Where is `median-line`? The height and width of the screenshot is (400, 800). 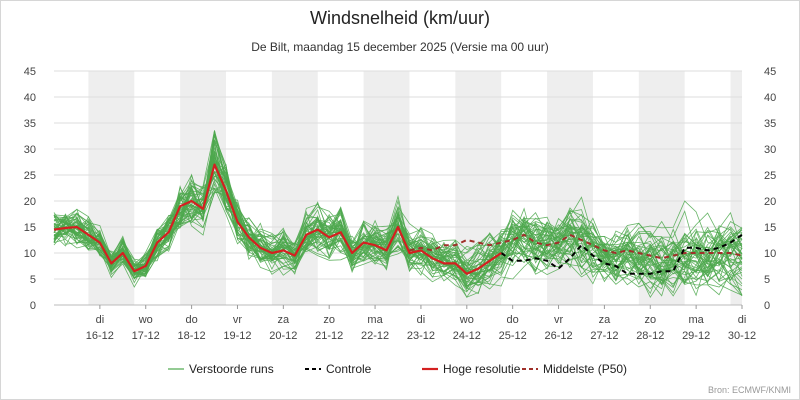
median-line is located at coordinates (576, 246).